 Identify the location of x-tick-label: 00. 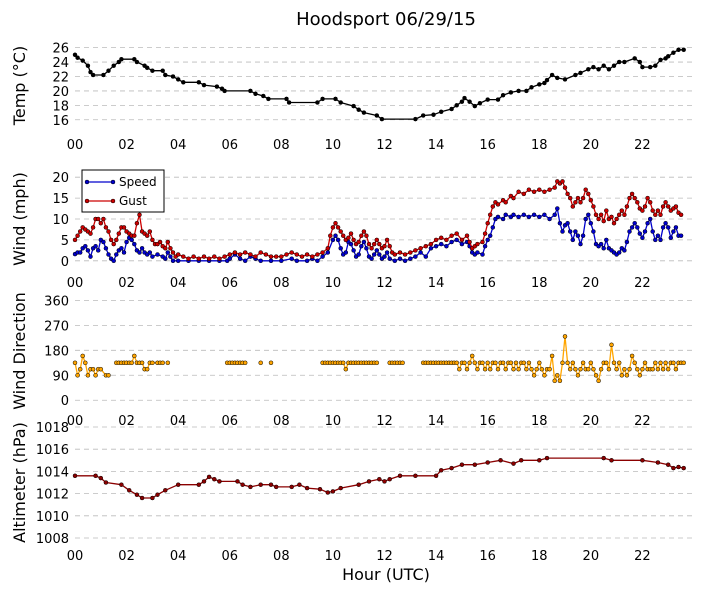
(75, 421).